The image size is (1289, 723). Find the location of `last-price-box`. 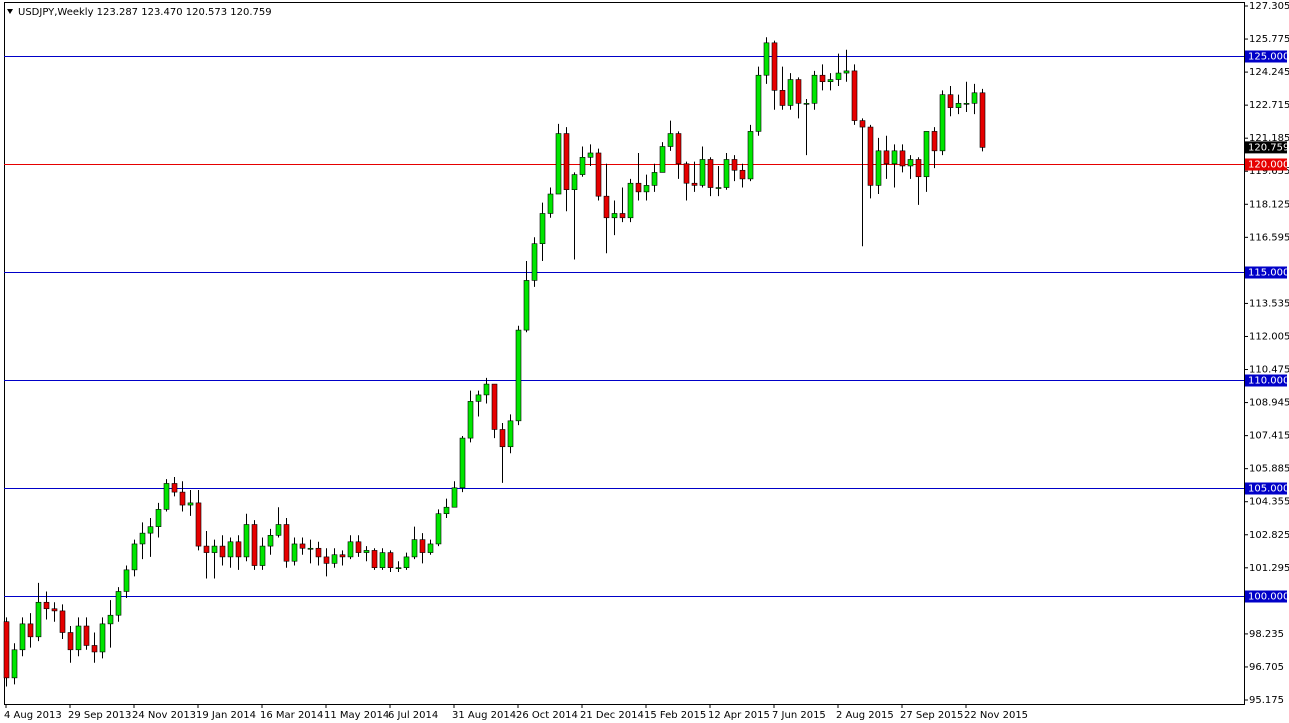

last-price-box is located at coordinates (1266, 147).